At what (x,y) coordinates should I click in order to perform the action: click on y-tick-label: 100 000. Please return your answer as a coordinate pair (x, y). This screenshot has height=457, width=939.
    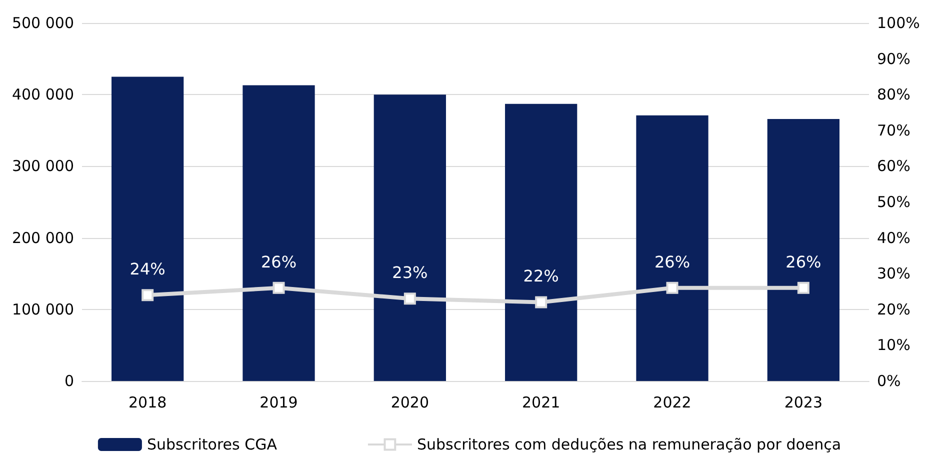
    Looking at the image, I should click on (43, 309).